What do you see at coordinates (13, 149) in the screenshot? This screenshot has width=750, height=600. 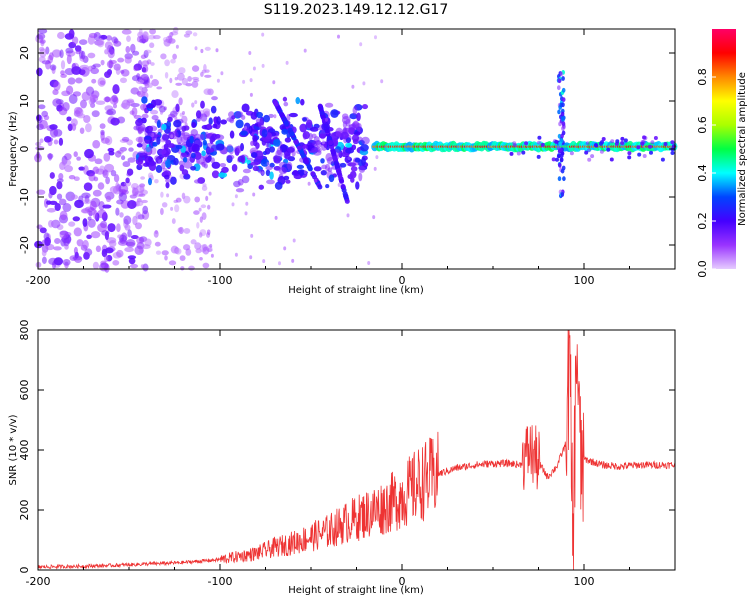 I see `heatmap-ylabel: Frequency (Hz)` at bounding box center [13, 149].